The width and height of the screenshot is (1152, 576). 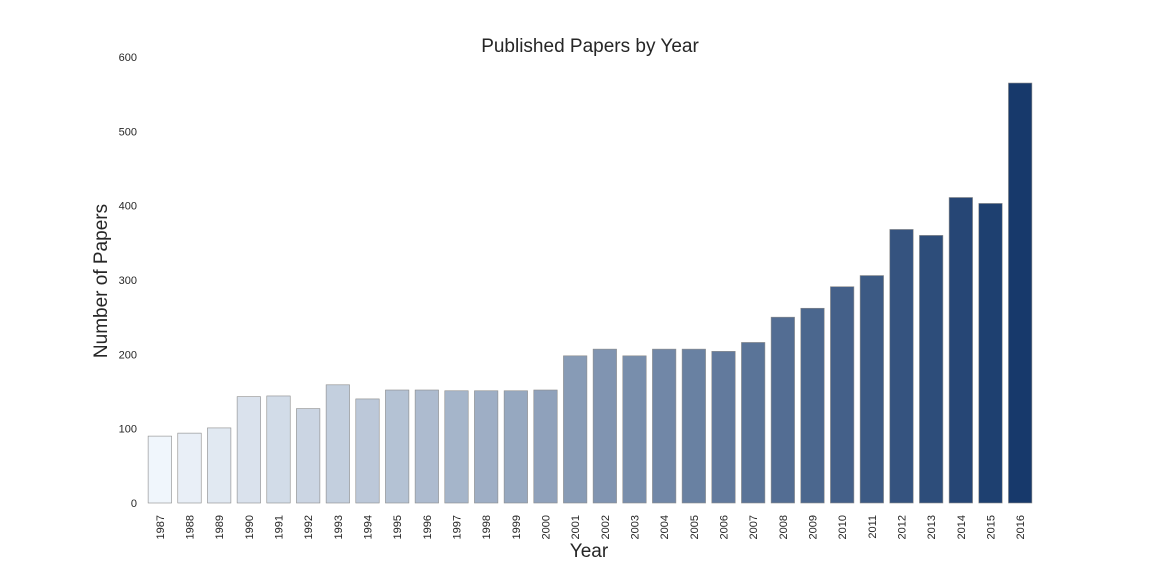 I want to click on x-tick-label: 1997, so click(x=458, y=527).